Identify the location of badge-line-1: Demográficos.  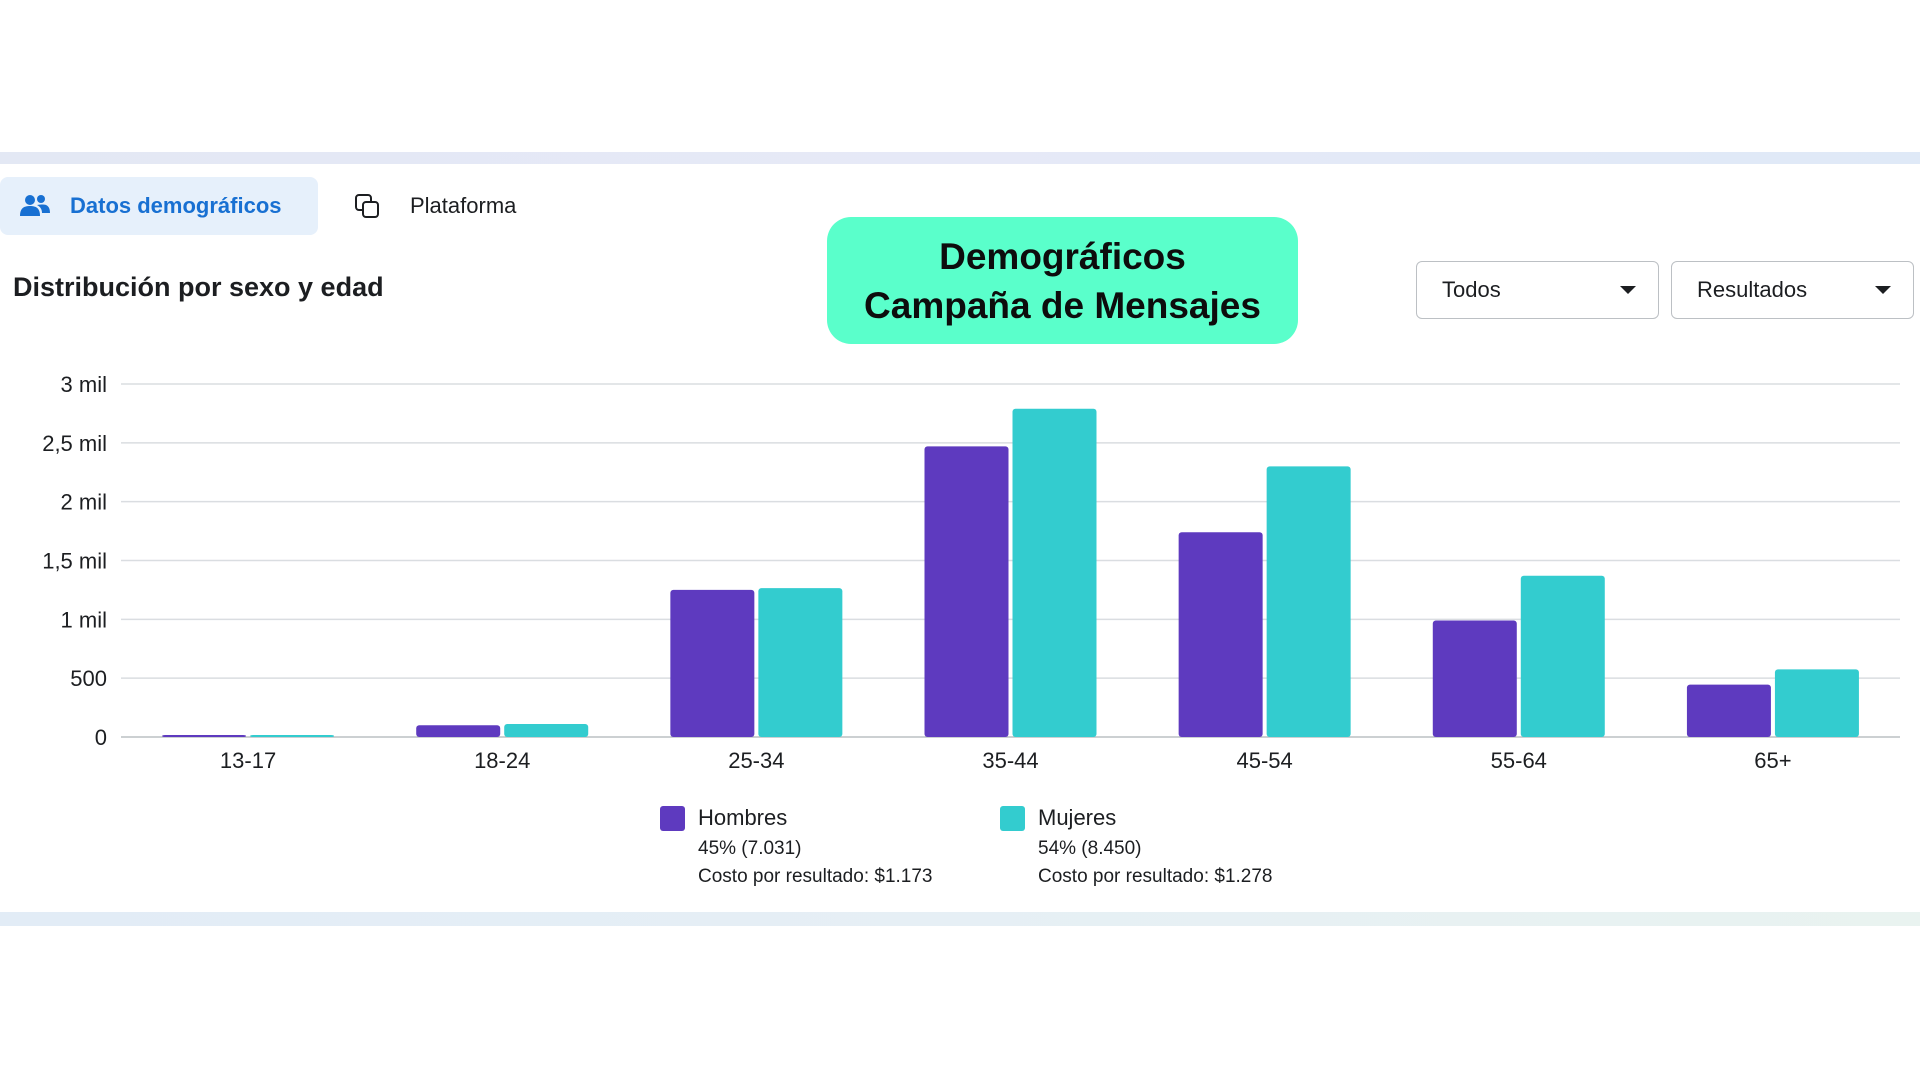
(1062, 256).